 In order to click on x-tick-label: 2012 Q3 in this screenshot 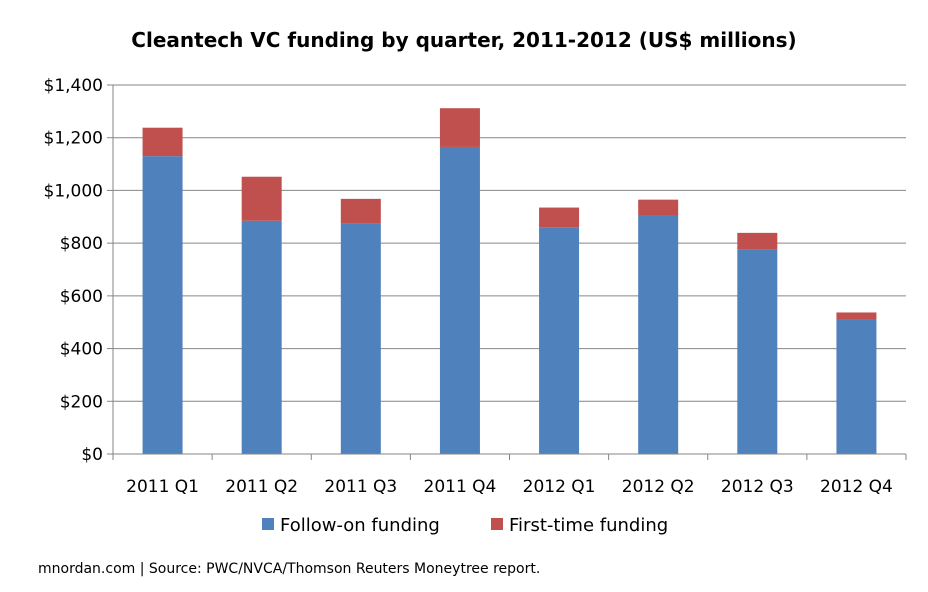, I will do `click(757, 487)`.